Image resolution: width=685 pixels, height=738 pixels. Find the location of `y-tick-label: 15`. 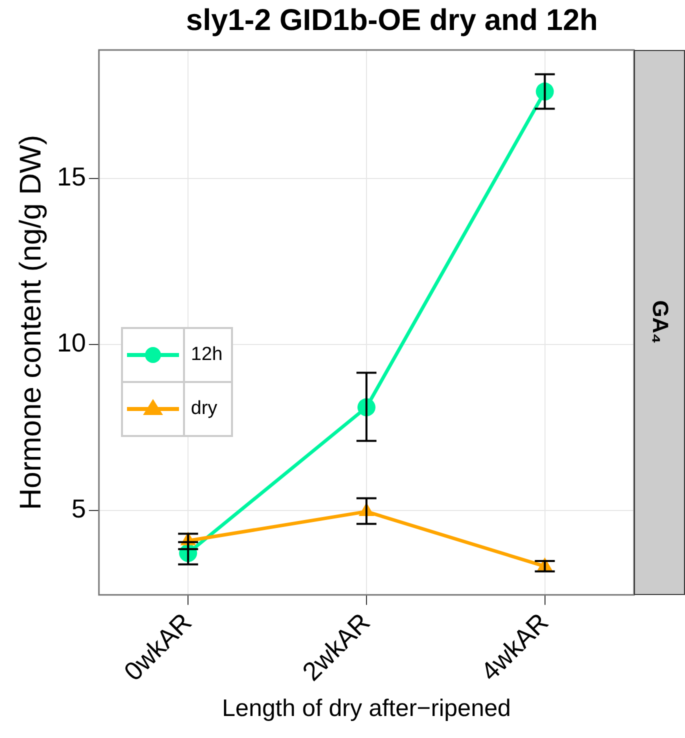

y-tick-label: 15 is located at coordinates (71, 177).